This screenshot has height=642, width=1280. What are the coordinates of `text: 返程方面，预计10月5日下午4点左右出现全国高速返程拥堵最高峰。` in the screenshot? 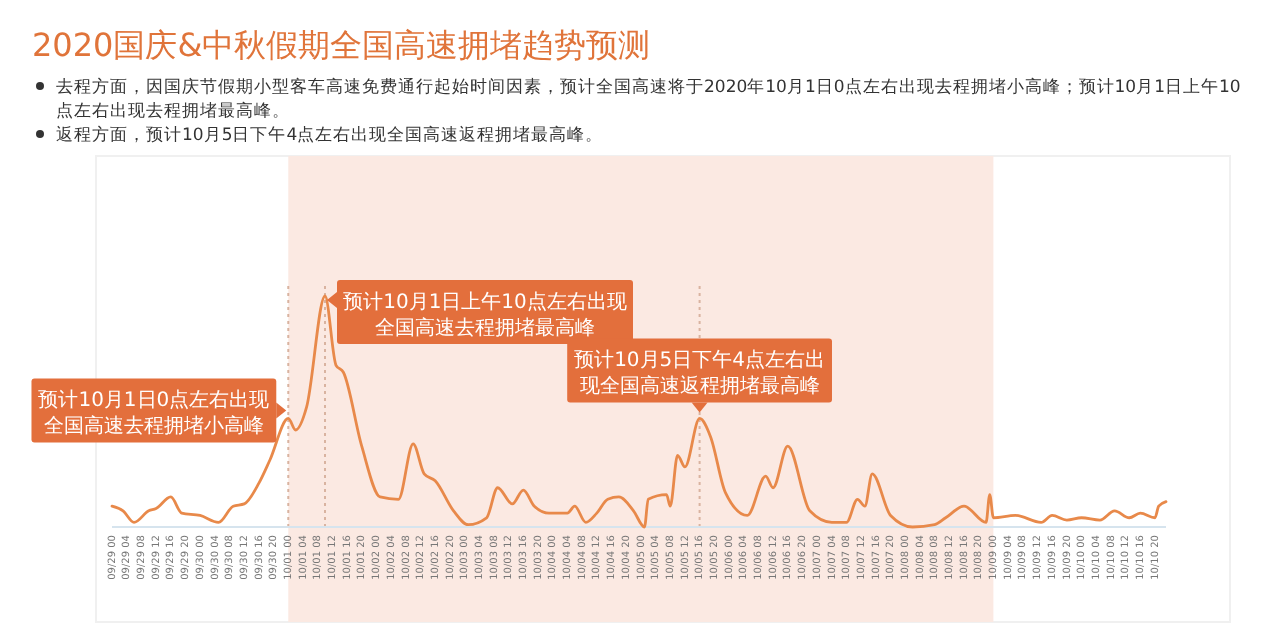 It's located at (330, 135).